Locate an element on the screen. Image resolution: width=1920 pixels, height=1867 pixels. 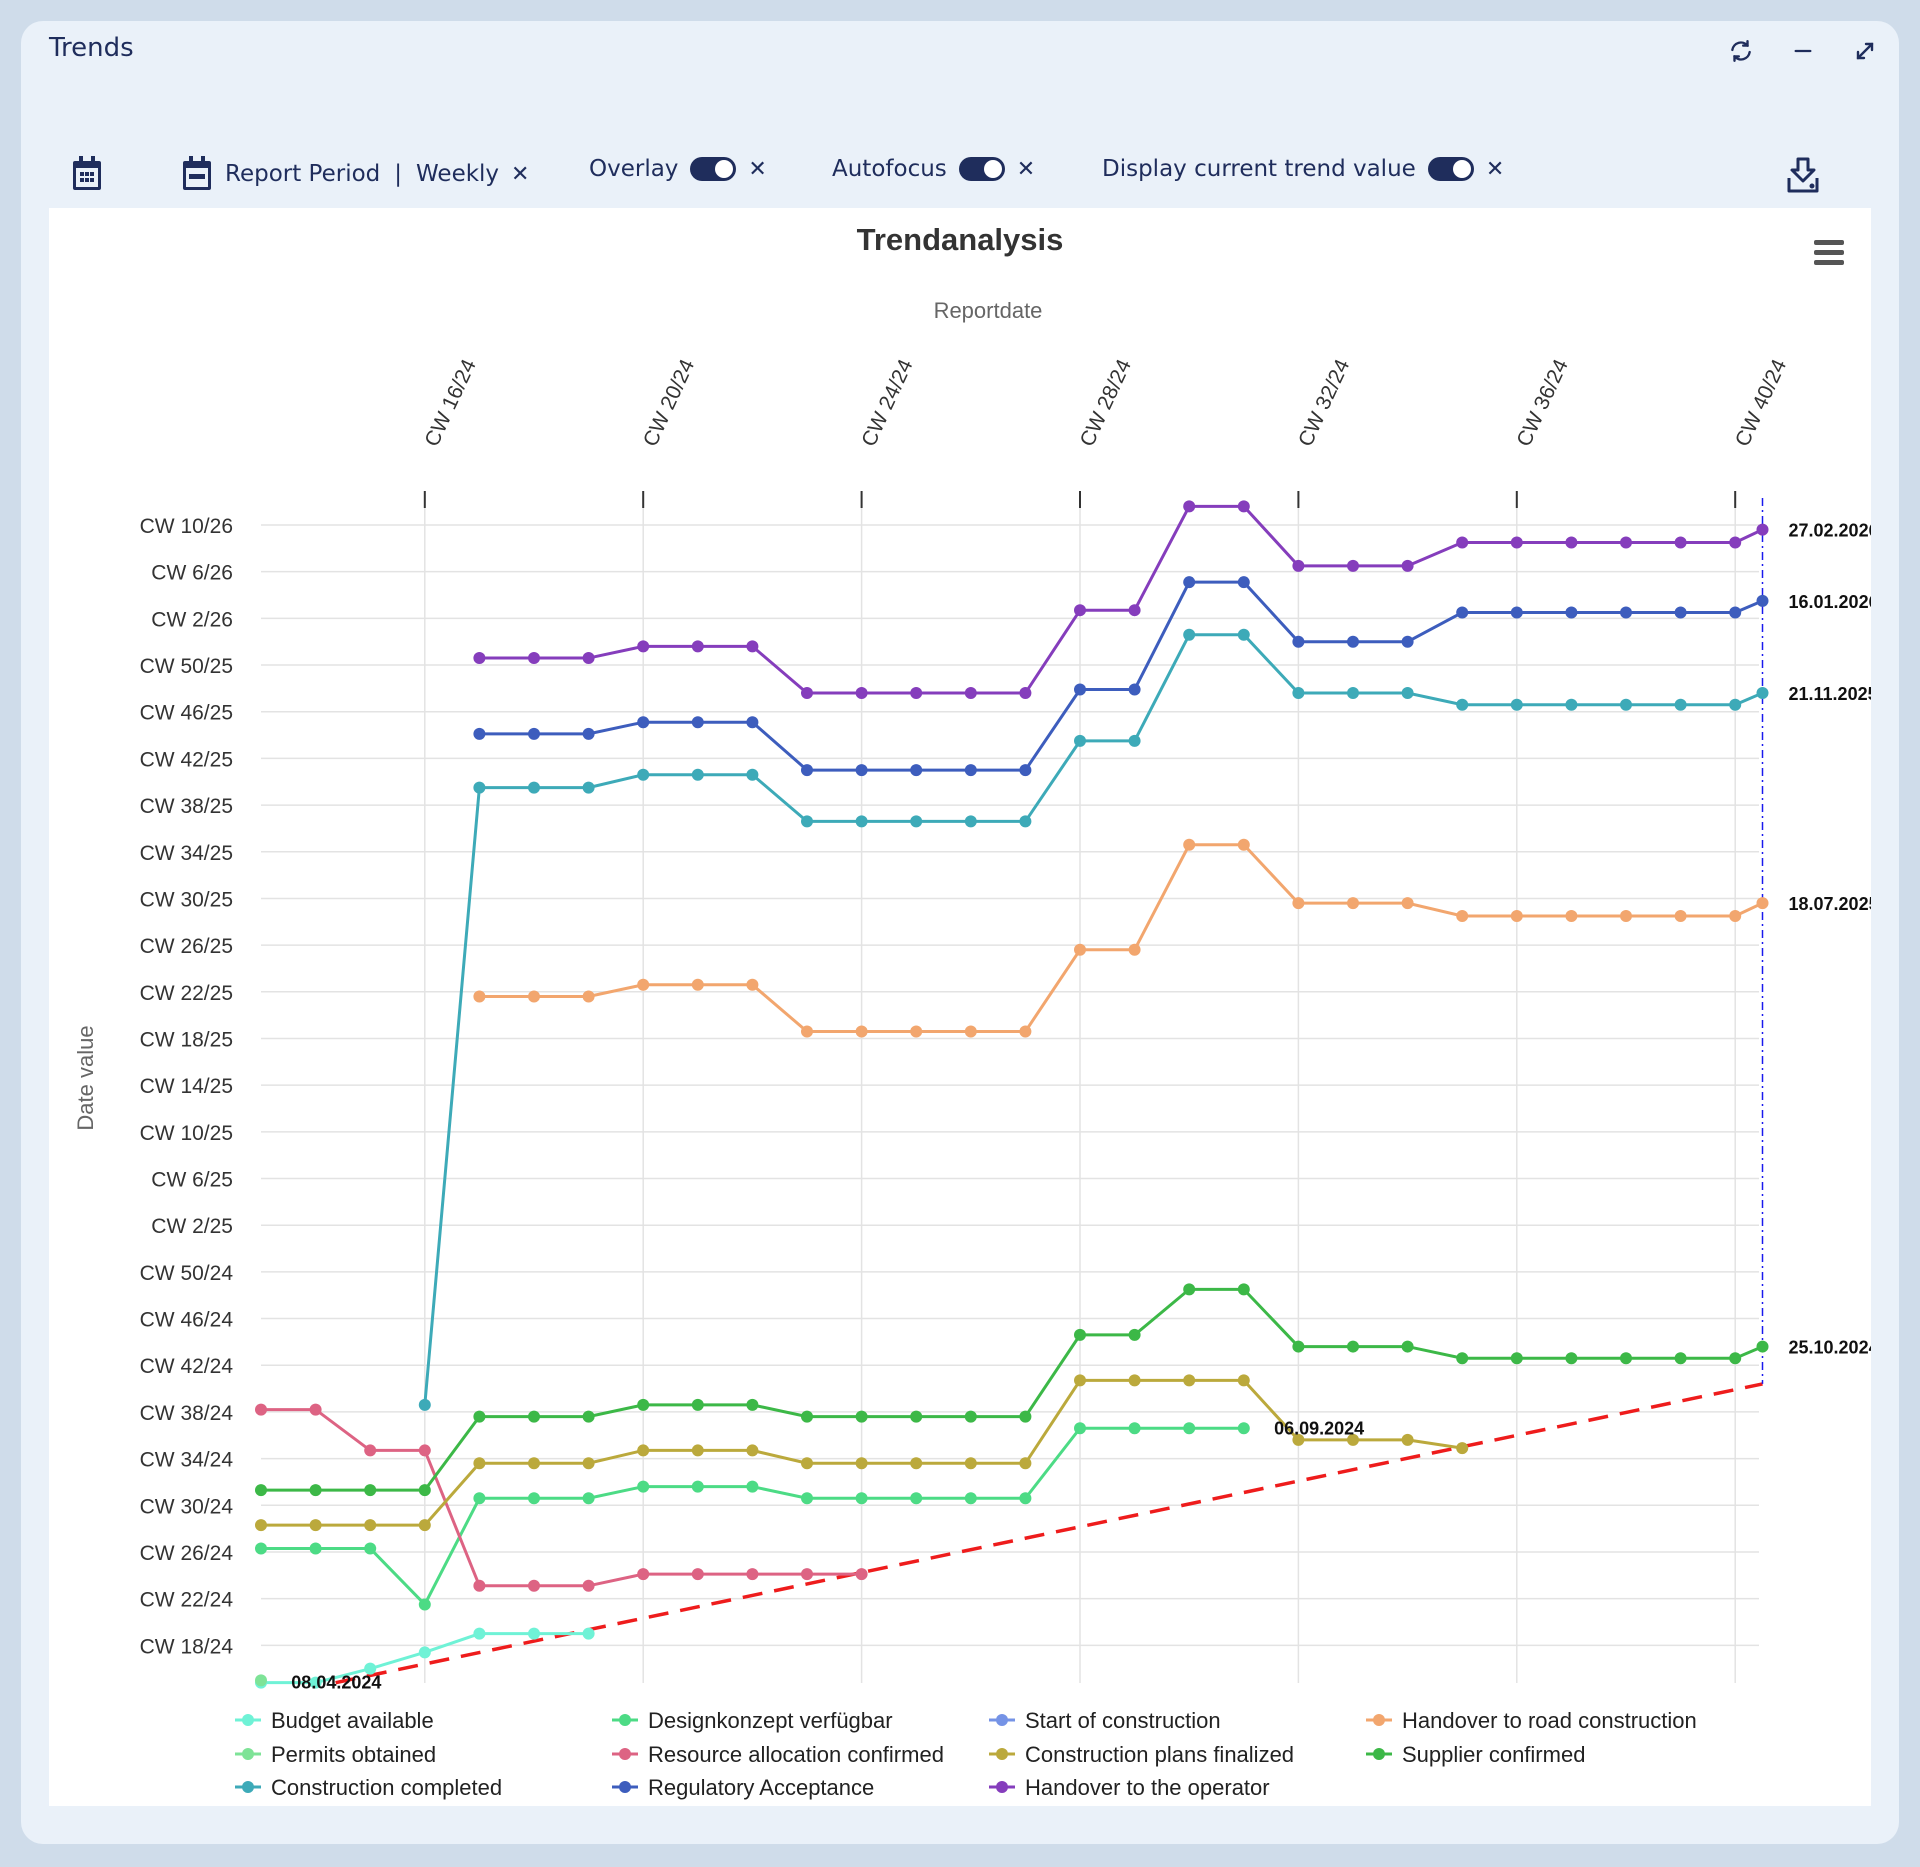
refresh-icon is located at coordinates (1741, 51).